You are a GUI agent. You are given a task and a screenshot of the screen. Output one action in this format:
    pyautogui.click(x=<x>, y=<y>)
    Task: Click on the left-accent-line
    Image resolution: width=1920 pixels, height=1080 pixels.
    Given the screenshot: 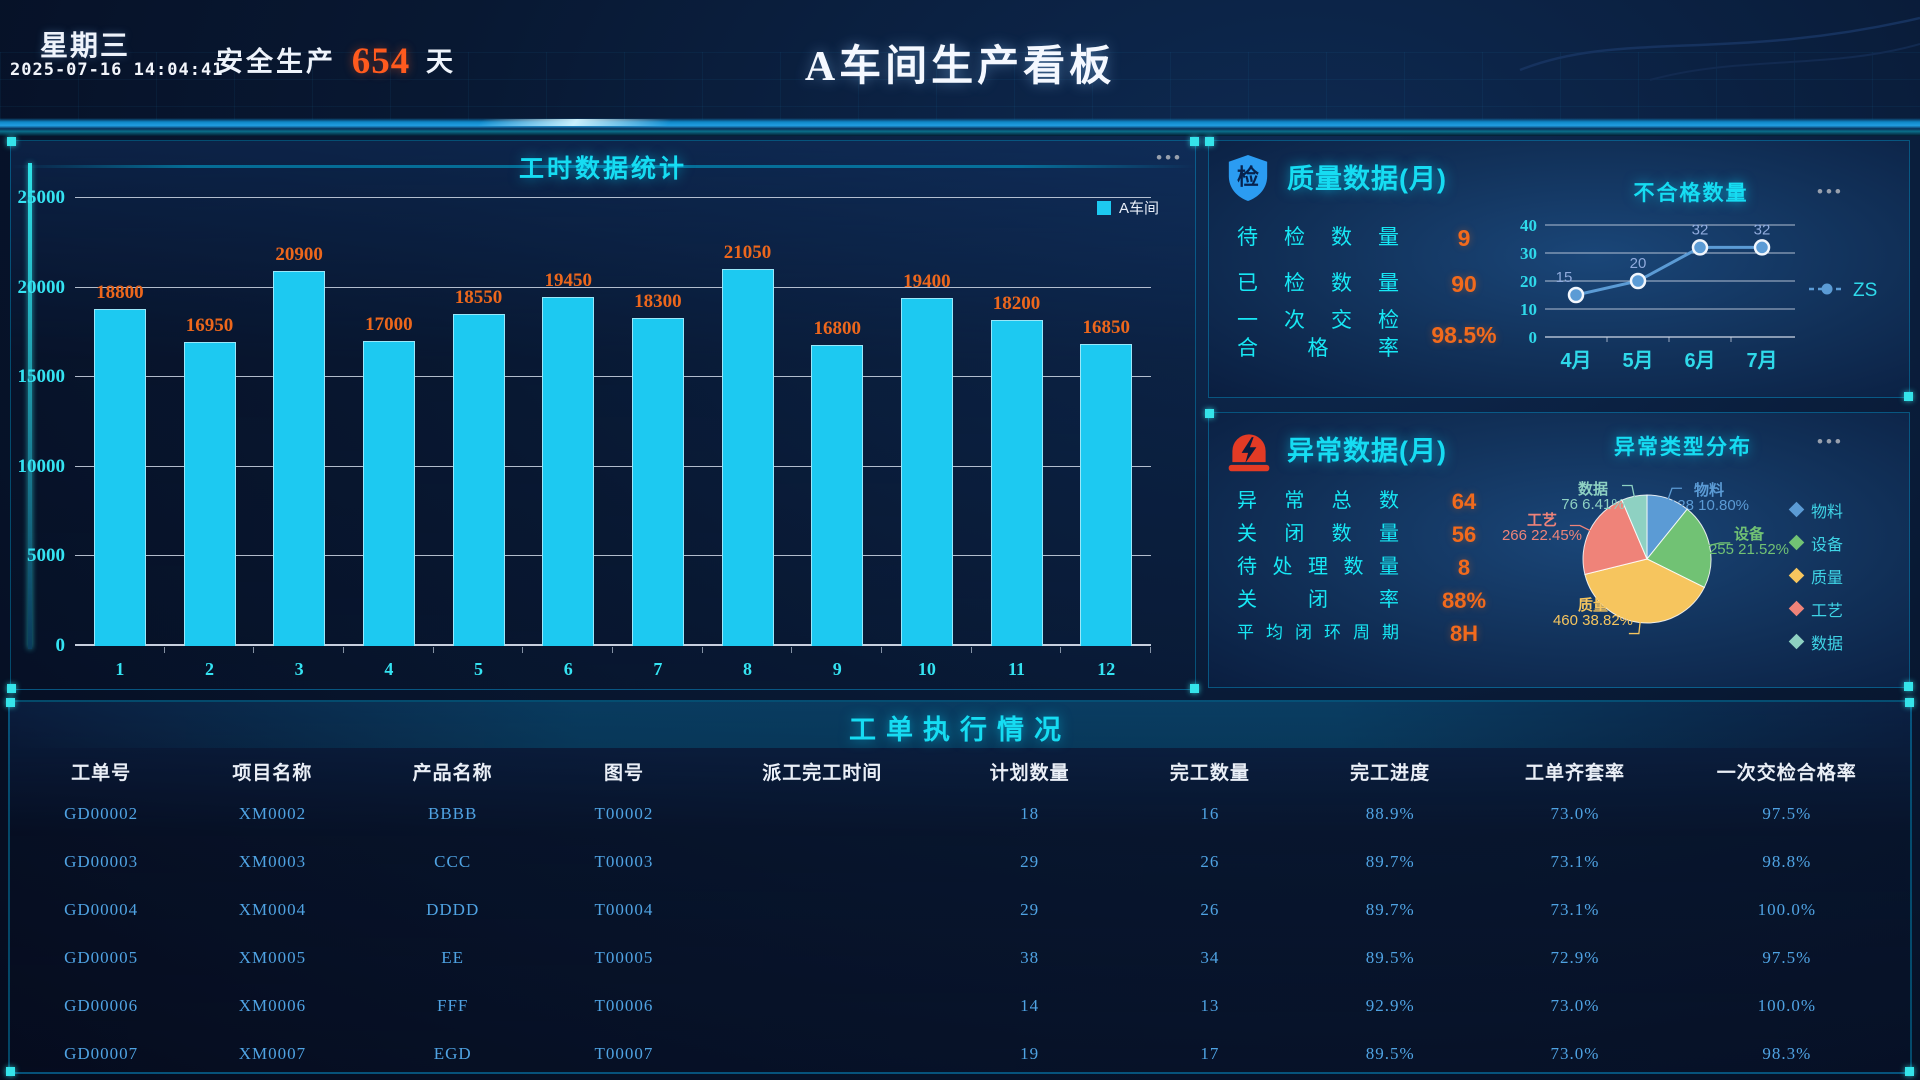 What is the action you would take?
    pyautogui.click(x=30, y=406)
    